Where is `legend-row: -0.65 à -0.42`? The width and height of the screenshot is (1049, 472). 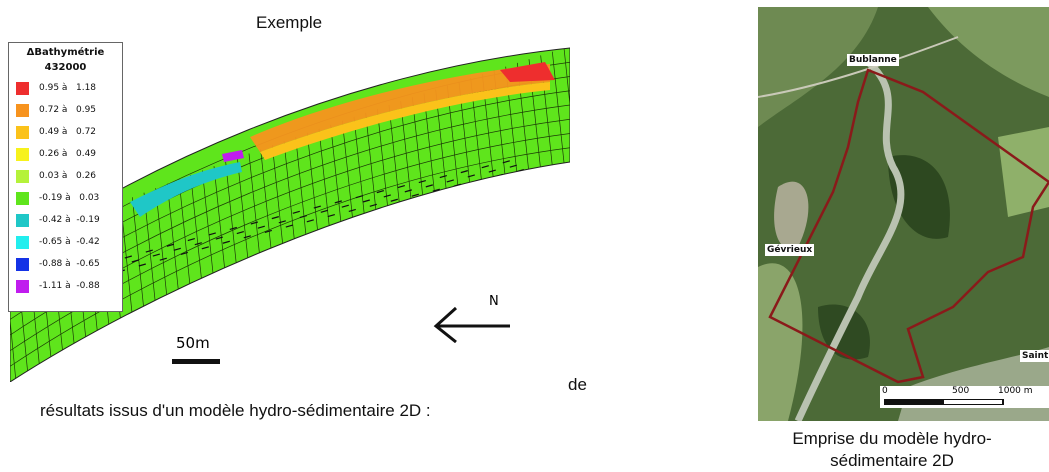
legend-row: -0.65 à -0.42 is located at coordinates (65, 242).